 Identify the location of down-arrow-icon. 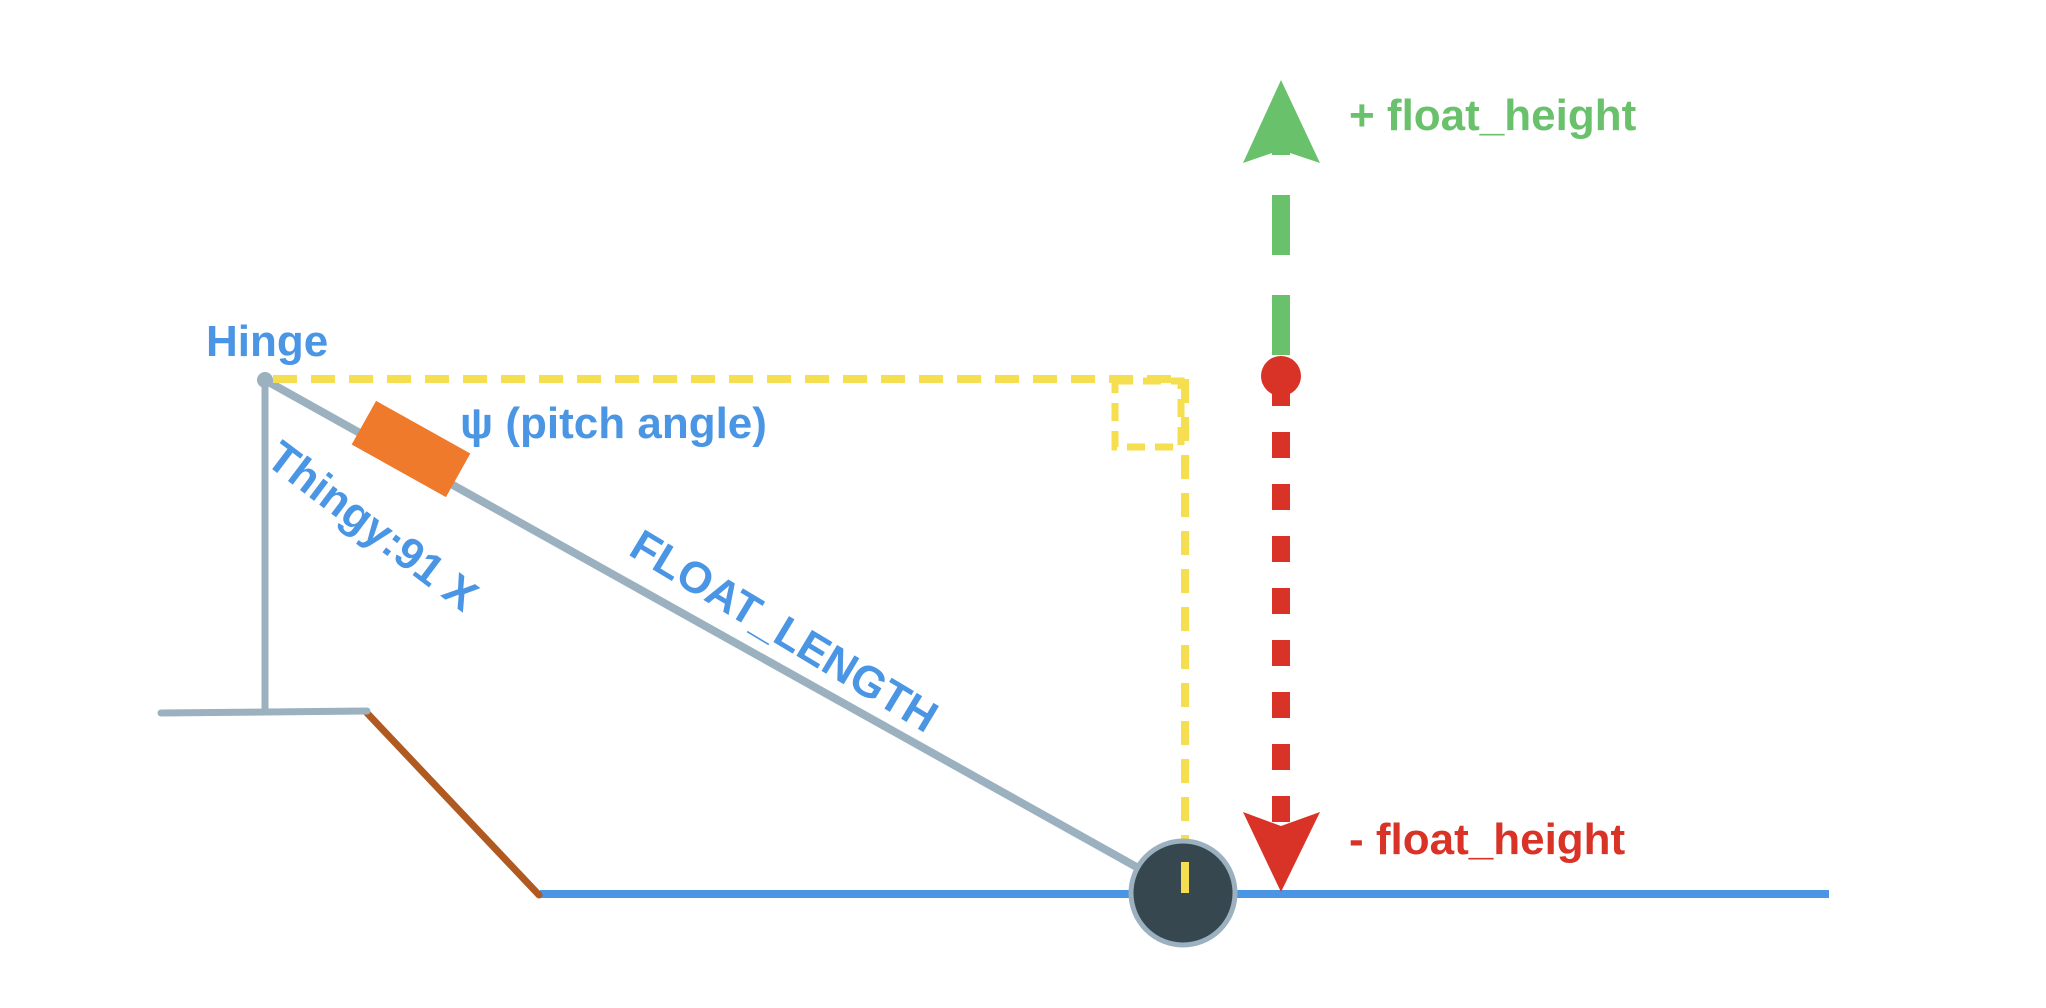
(1281, 852).